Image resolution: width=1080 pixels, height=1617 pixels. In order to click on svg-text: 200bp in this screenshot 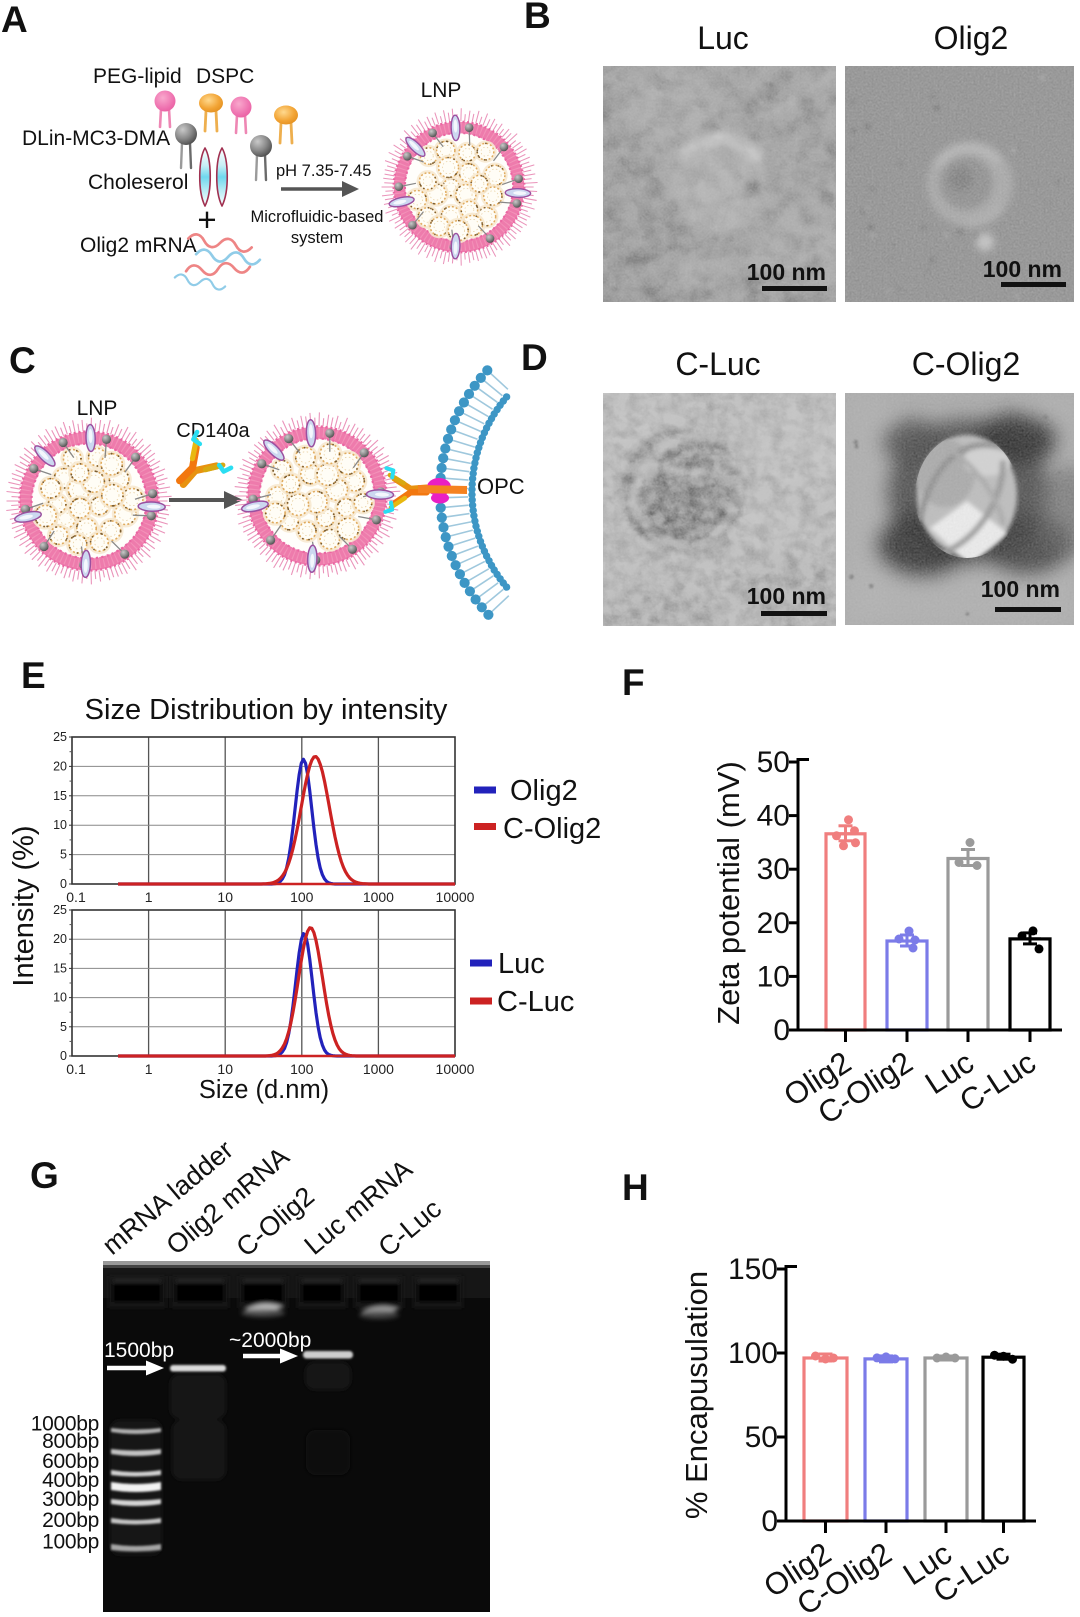, I will do `click(70, 1520)`.